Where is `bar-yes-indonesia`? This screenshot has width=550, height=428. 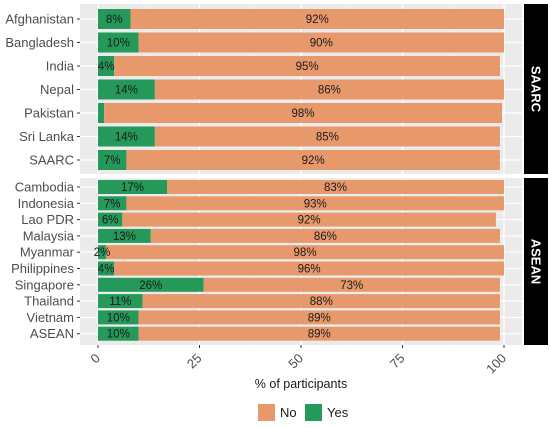
bar-yes-indonesia is located at coordinates (112, 203).